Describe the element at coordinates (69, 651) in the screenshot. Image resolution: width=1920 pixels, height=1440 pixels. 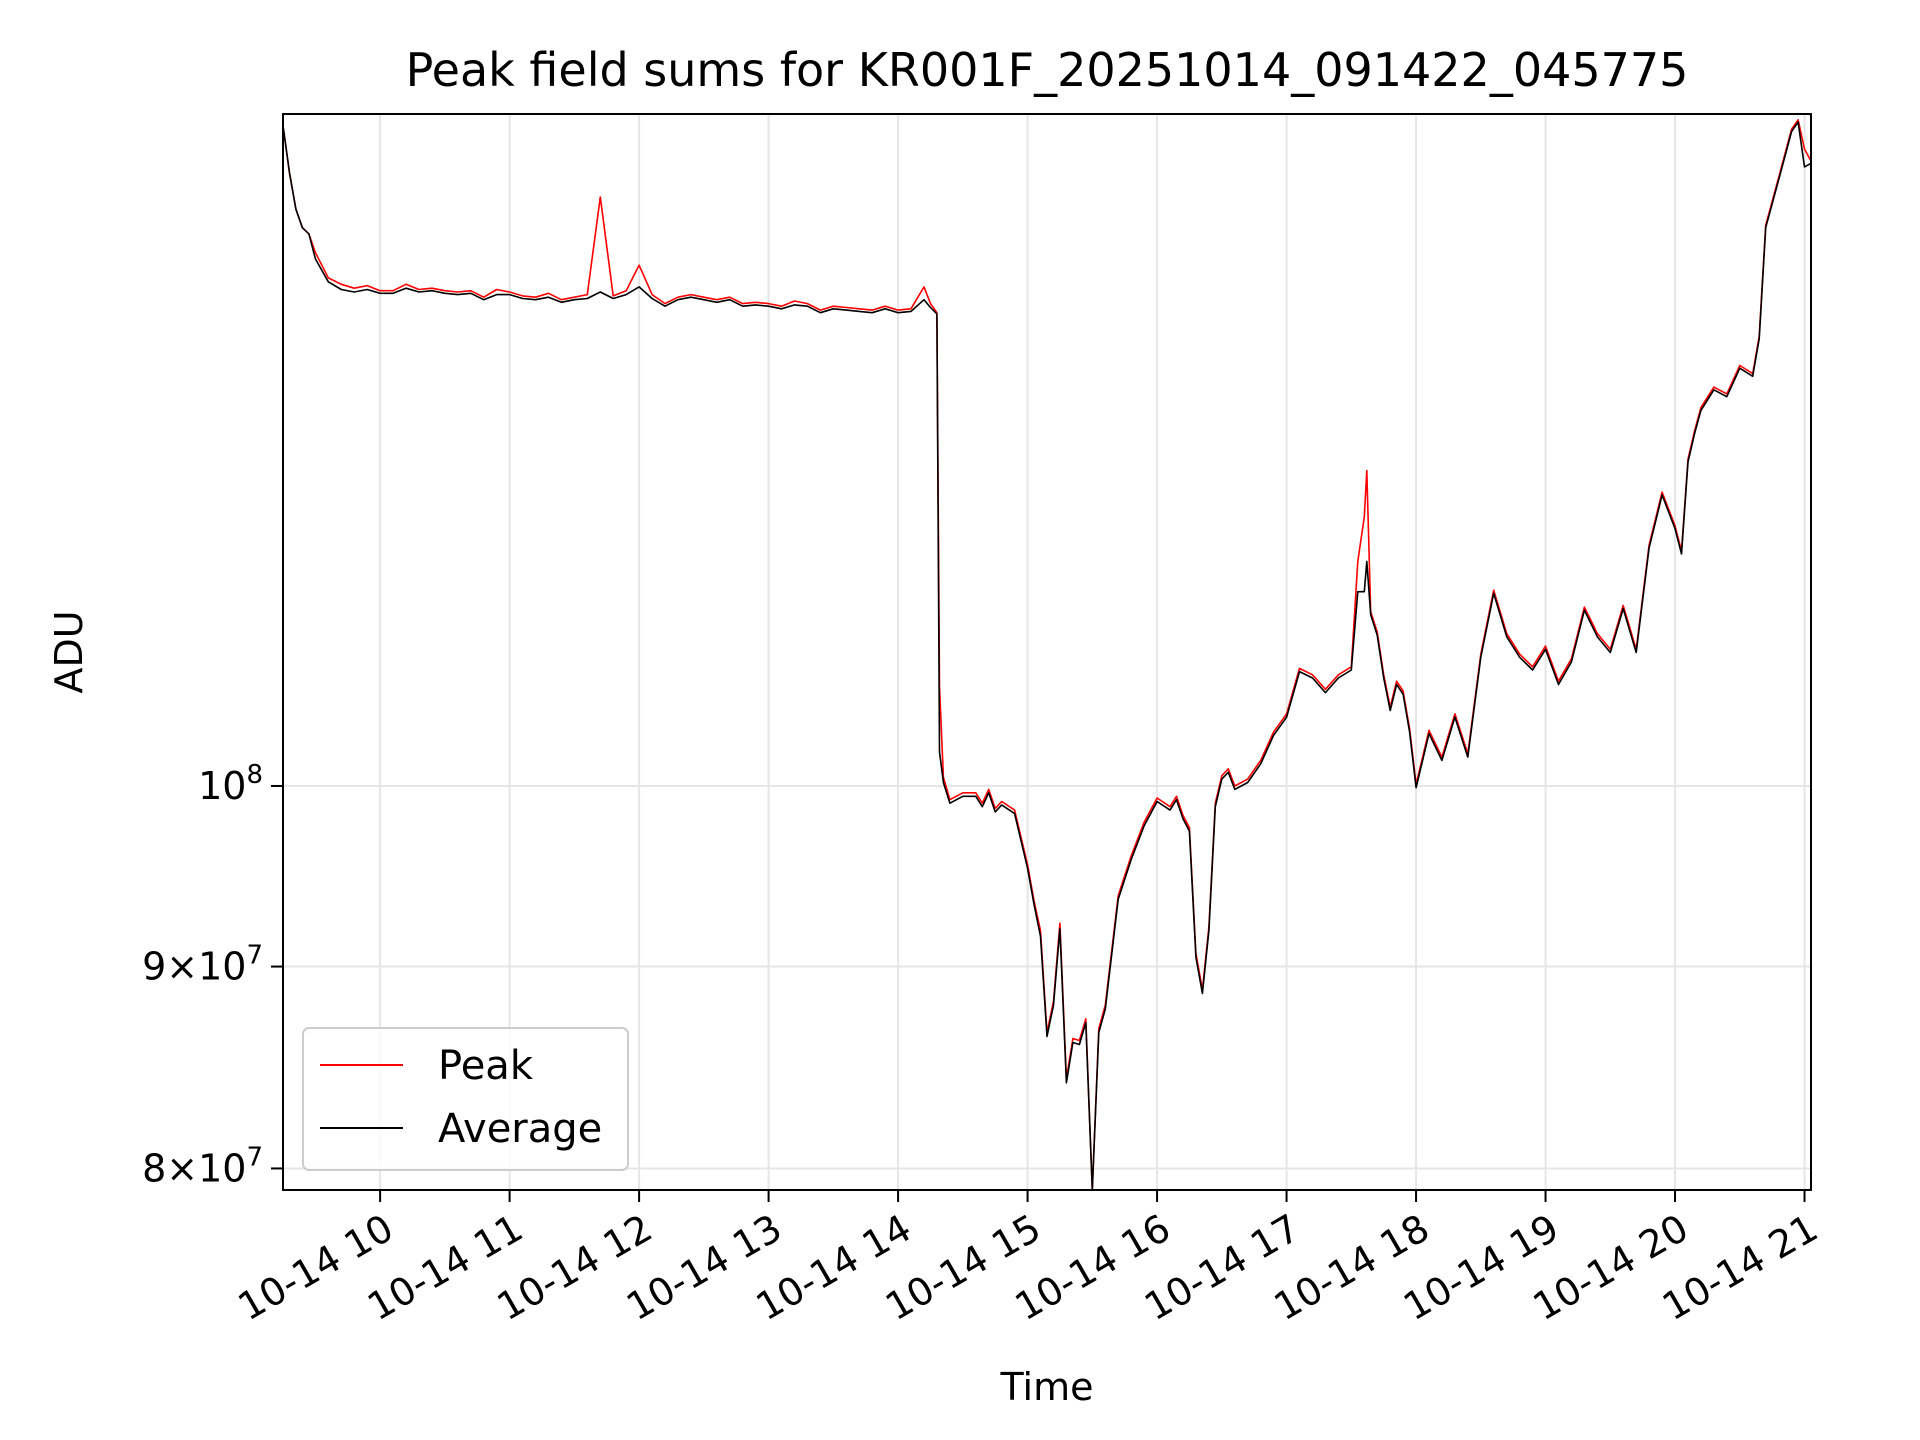
I see `y-axis-label: ADU` at that location.